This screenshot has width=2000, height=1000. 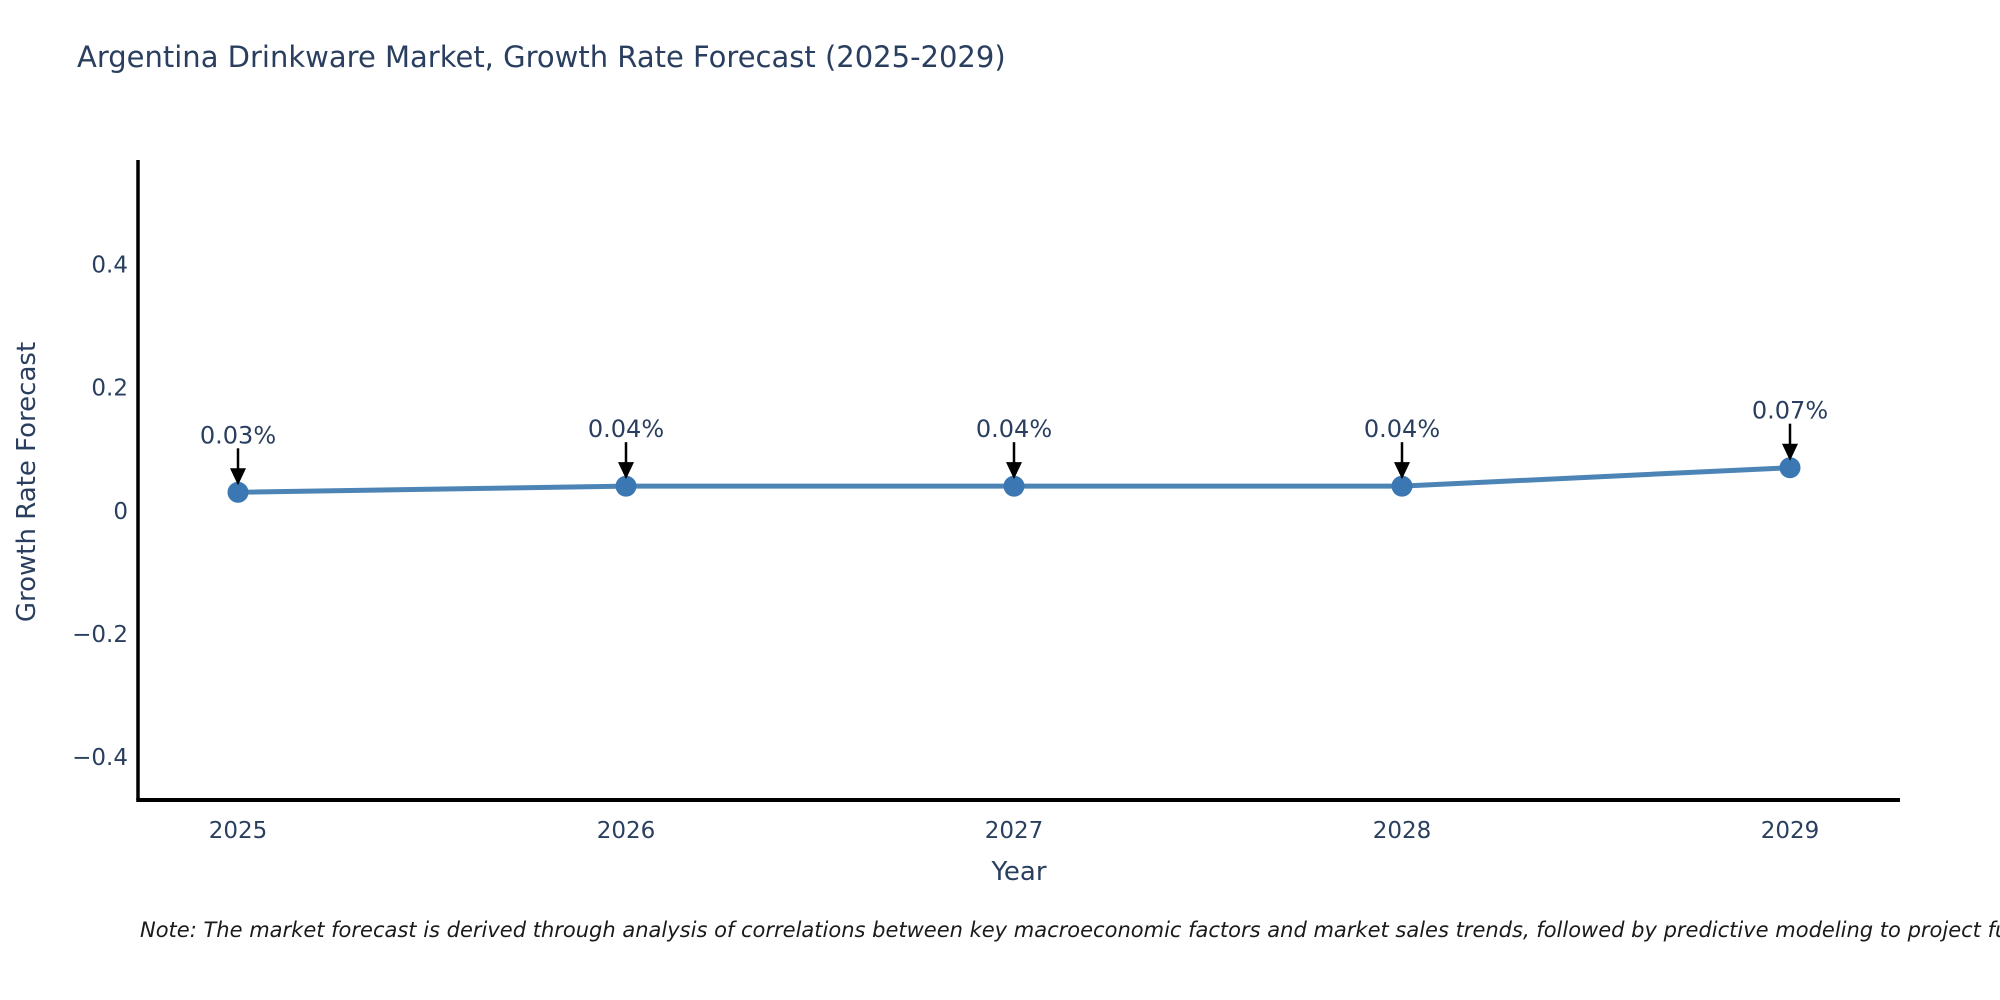 What do you see at coordinates (1790, 831) in the screenshot?
I see `x-tick-label: 2029` at bounding box center [1790, 831].